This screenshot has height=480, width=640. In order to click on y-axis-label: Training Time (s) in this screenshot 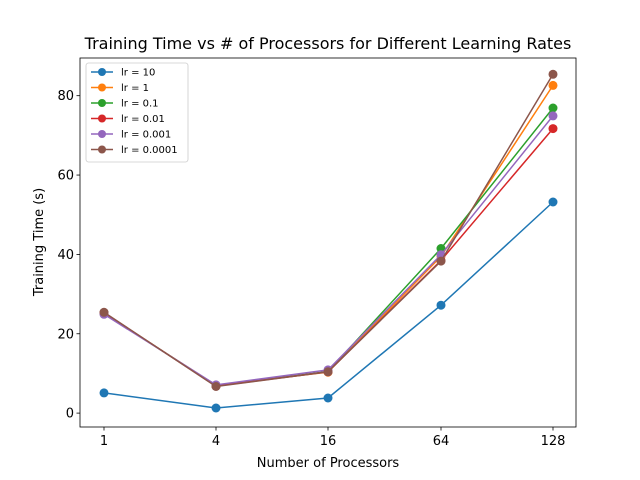, I will do `click(39, 242)`.